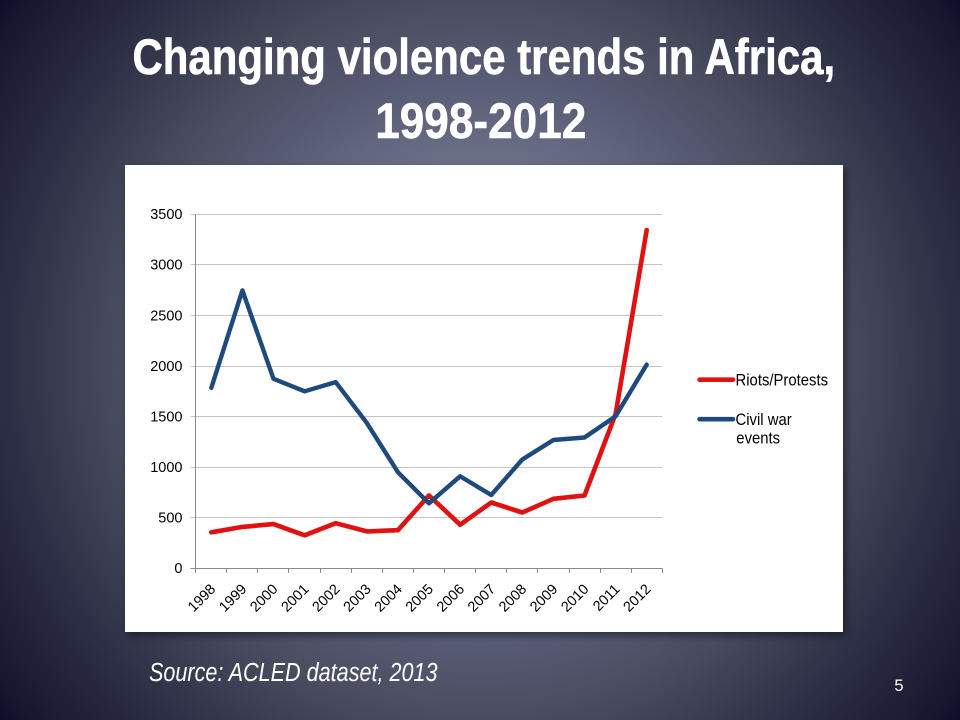  What do you see at coordinates (358, 599) in the screenshot?
I see `svg-text: 2003` at bounding box center [358, 599].